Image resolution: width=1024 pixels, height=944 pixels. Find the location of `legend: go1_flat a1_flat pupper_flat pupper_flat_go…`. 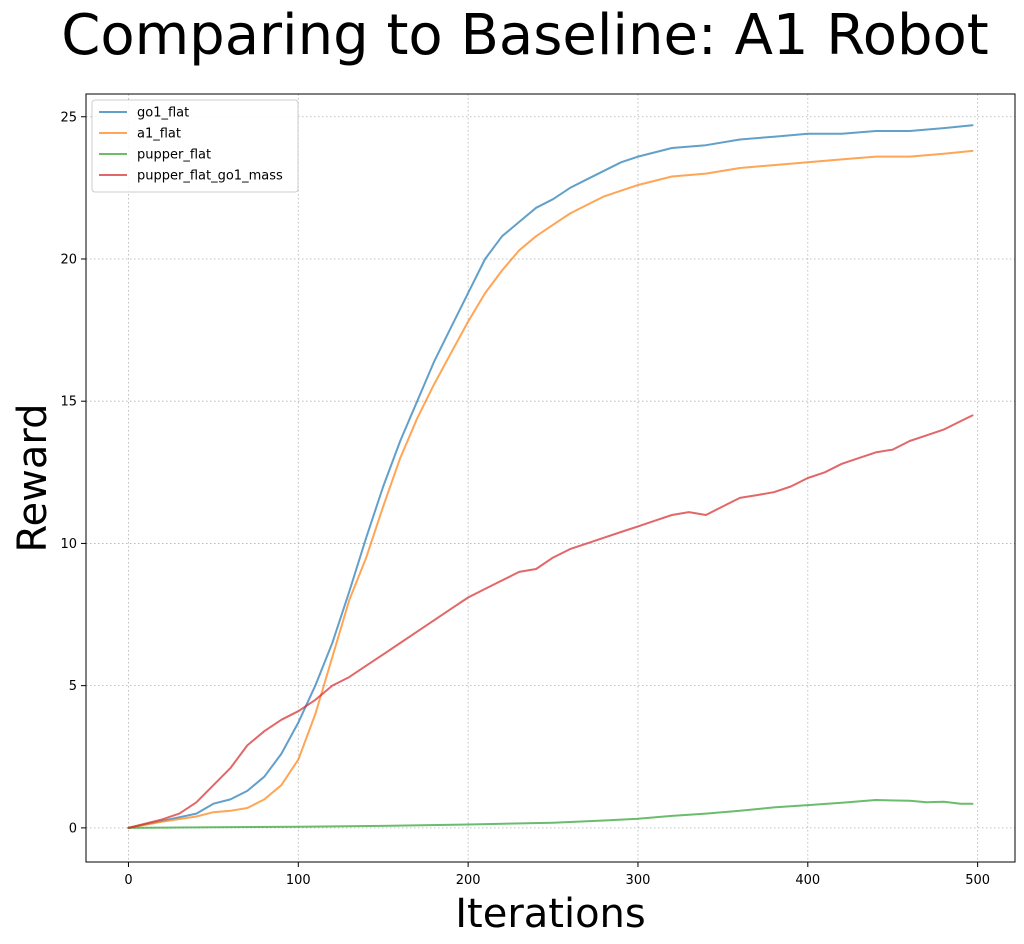

legend: go1_flat a1_flat pupper_flat pupper_flat_go… is located at coordinates (195, 146).